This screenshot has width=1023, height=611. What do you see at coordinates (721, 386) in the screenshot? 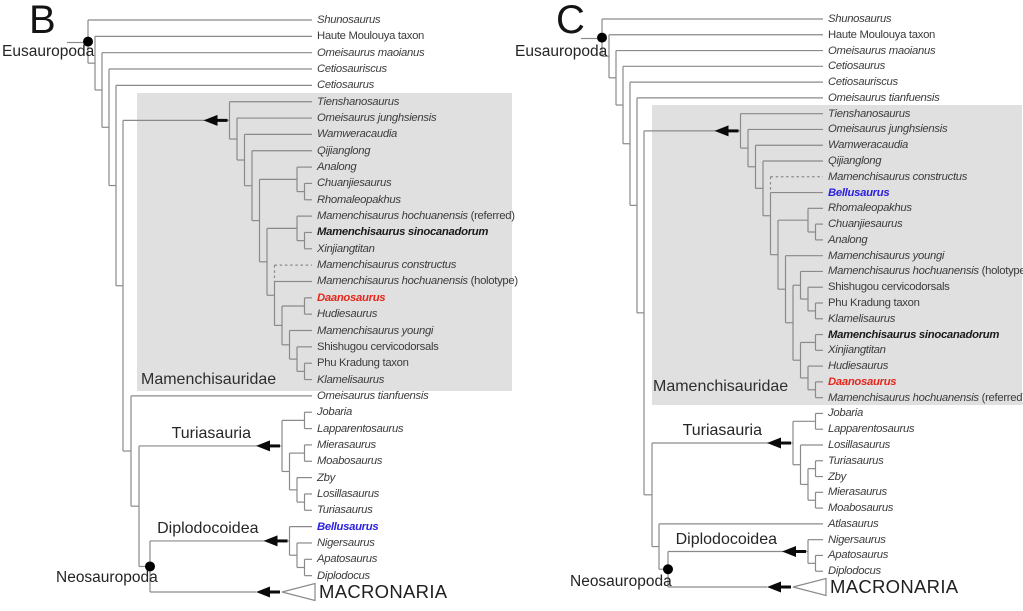
I see `mamenchisauridae-label-c: Mamenchisauridae` at bounding box center [721, 386].